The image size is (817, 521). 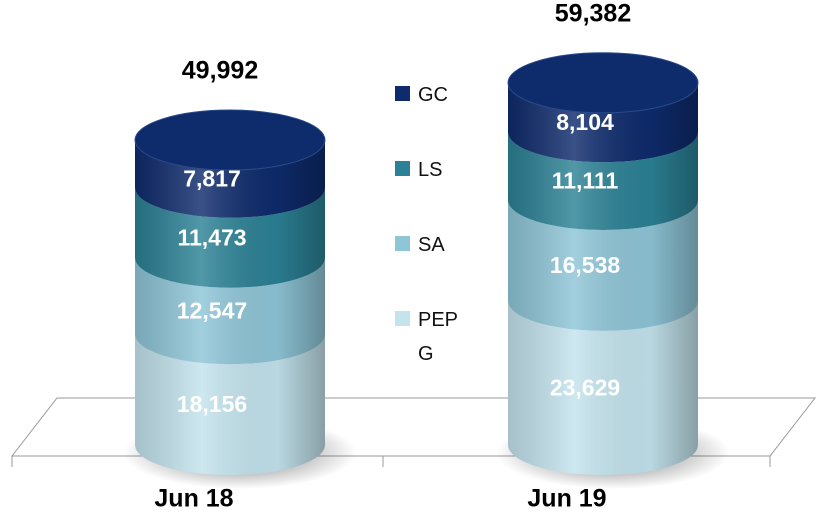 I want to click on legend-label: SA, so click(x=431, y=245).